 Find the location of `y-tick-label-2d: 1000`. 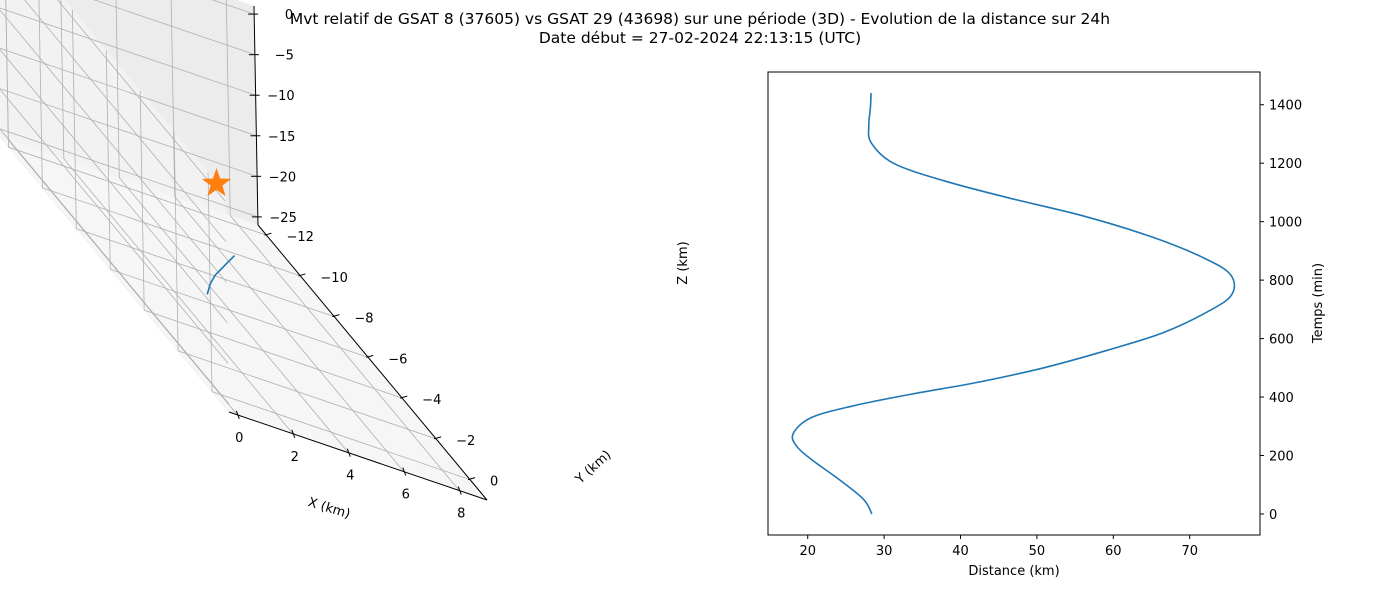

y-tick-label-2d: 1000 is located at coordinates (1285, 223).